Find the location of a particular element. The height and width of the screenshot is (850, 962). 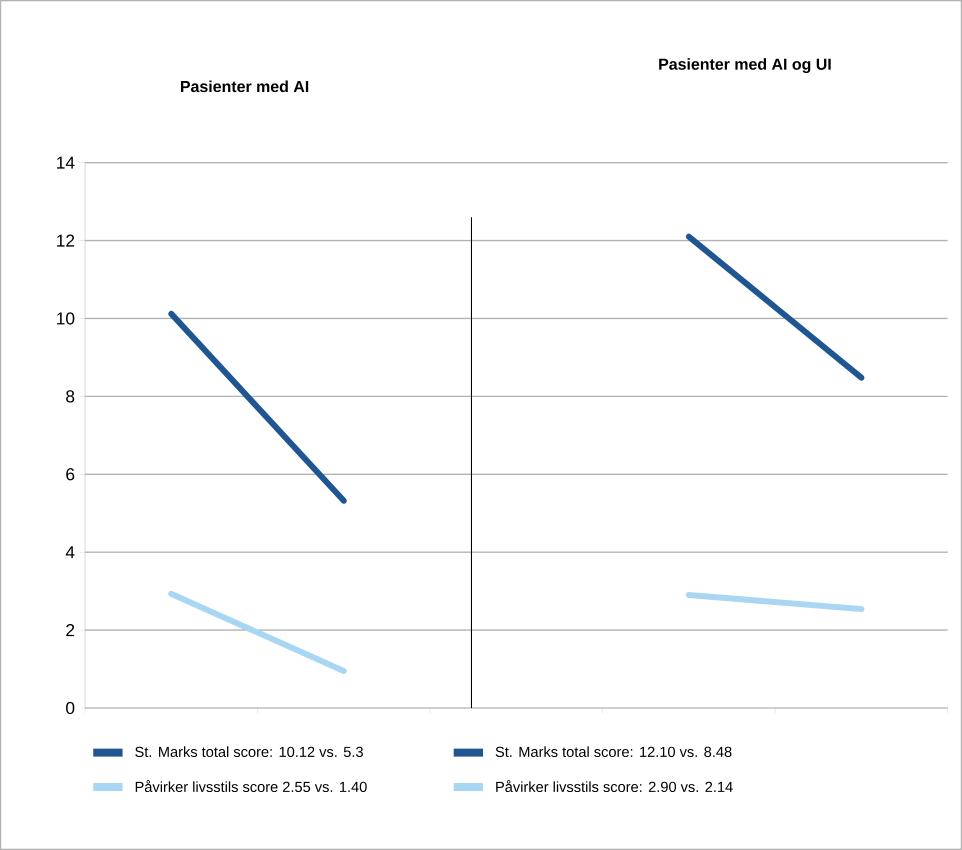

y-tick-label: 0 is located at coordinates (70, 708).